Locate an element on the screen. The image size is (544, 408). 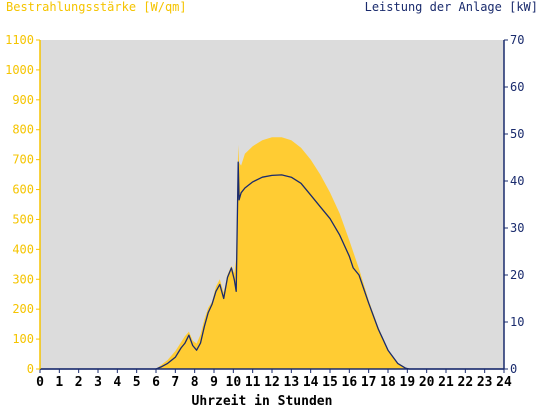
y-axis-label-right: Leistung der Anlage [kW] is located at coordinates (451, 7).